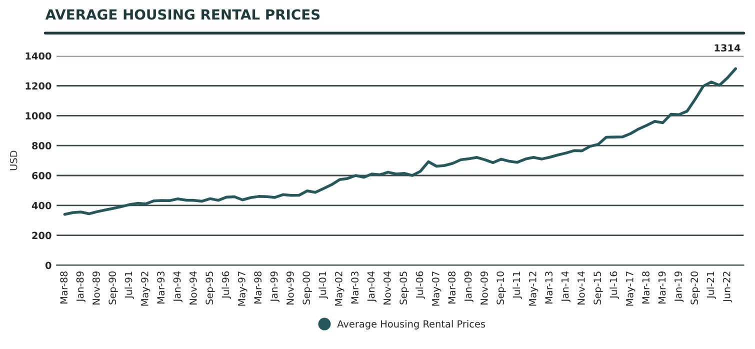  What do you see at coordinates (727, 287) in the screenshot?
I see `x-tick-label: Jun-22` at bounding box center [727, 287].